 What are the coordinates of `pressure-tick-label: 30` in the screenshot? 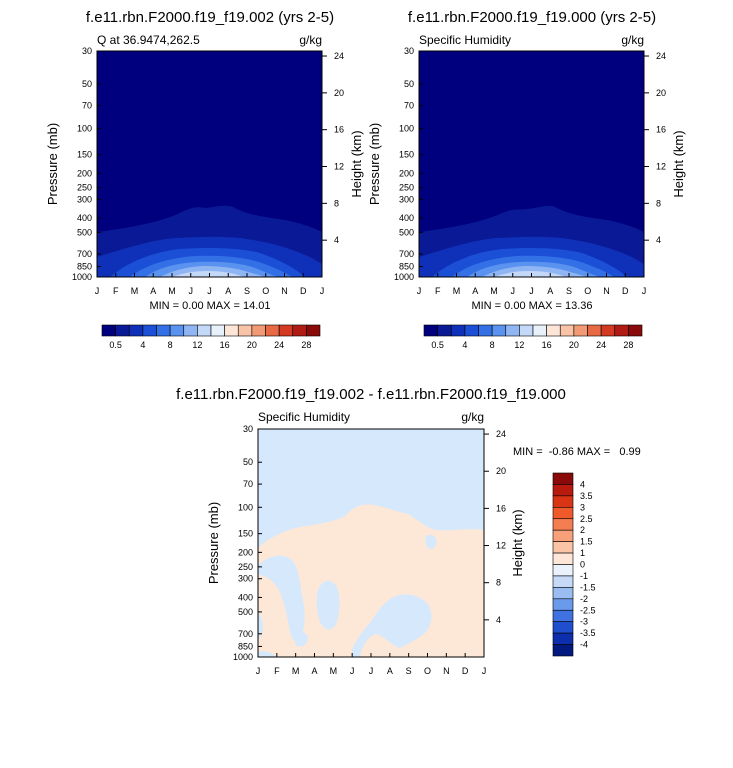 It's located at (409, 51).